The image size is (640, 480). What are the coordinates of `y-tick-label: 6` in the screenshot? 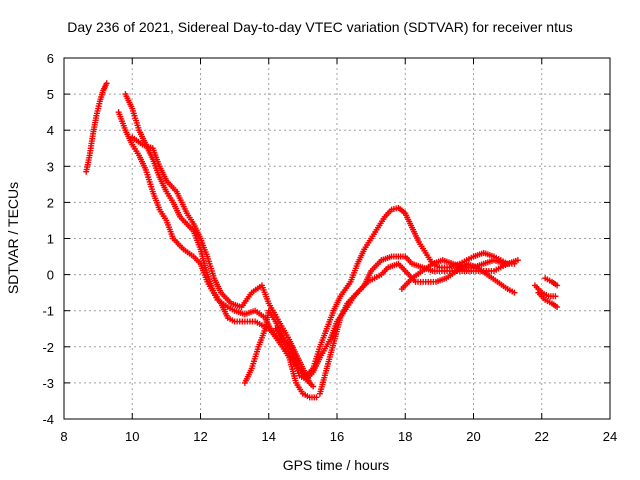 It's located at (50, 58).